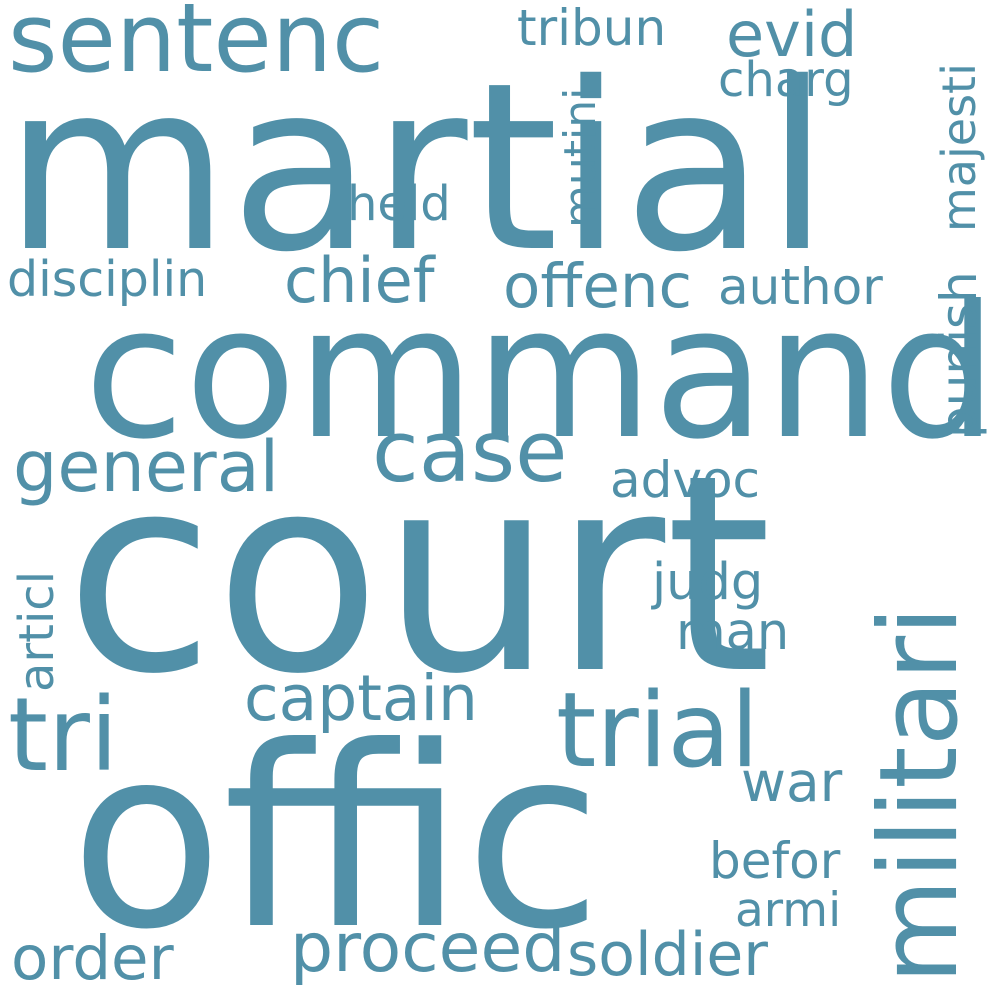 This screenshot has height=1000, width=1000. What do you see at coordinates (399, 204) in the screenshot?
I see `word-held: held` at bounding box center [399, 204].